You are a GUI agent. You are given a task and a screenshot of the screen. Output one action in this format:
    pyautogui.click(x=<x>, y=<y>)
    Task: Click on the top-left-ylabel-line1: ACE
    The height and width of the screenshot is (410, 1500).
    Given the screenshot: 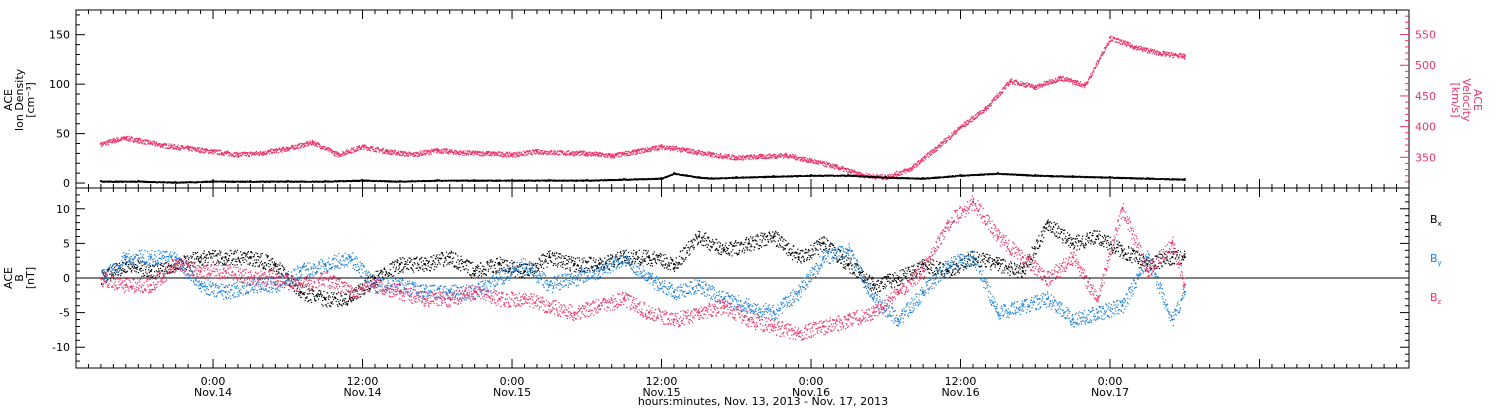 What is the action you would take?
    pyautogui.click(x=8, y=100)
    